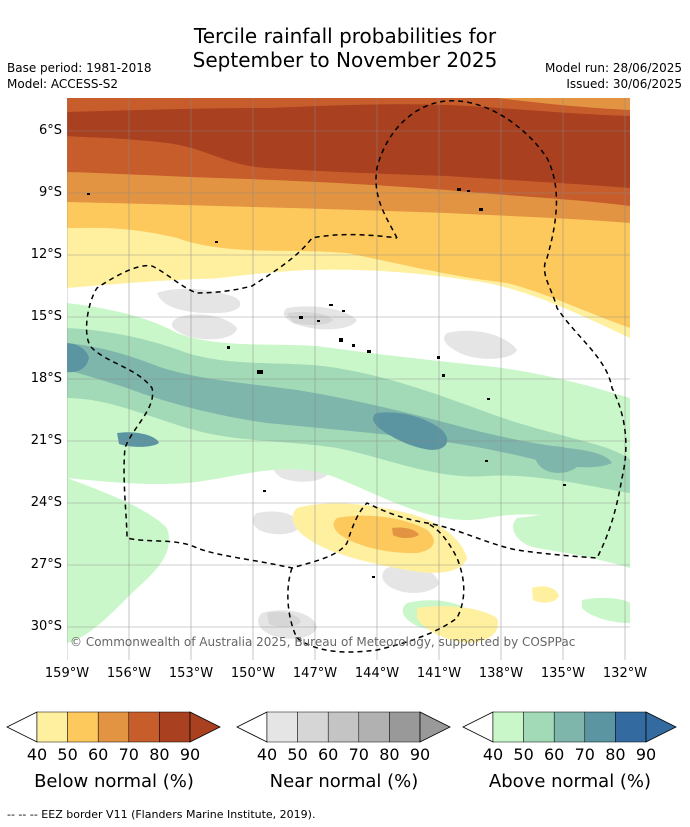 The image size is (690, 827). Describe the element at coordinates (253, 673) in the screenshot. I see `lon-label-150w: 150°W` at that location.